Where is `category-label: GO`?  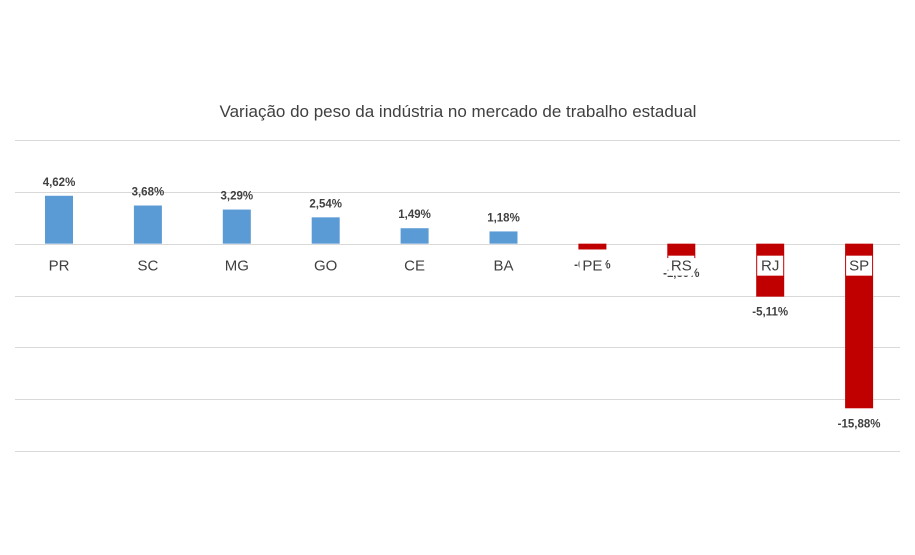 category-label: GO is located at coordinates (325, 266).